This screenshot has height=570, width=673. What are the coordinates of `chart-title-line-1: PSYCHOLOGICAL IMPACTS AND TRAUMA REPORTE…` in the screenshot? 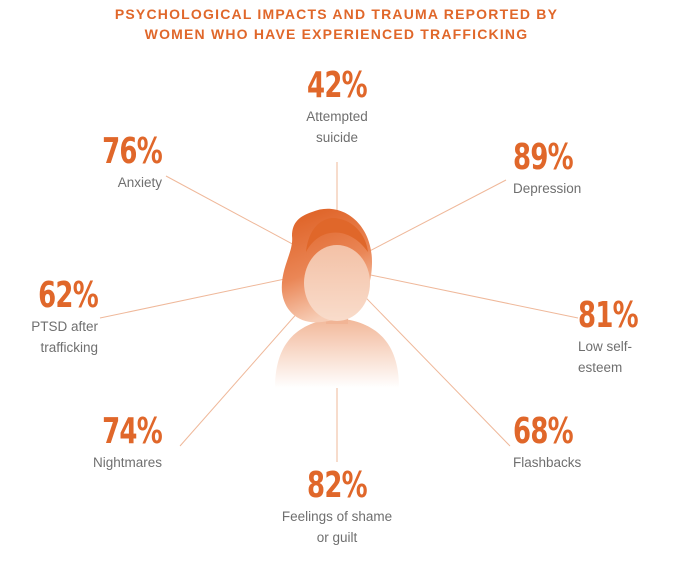 It's located at (336, 14).